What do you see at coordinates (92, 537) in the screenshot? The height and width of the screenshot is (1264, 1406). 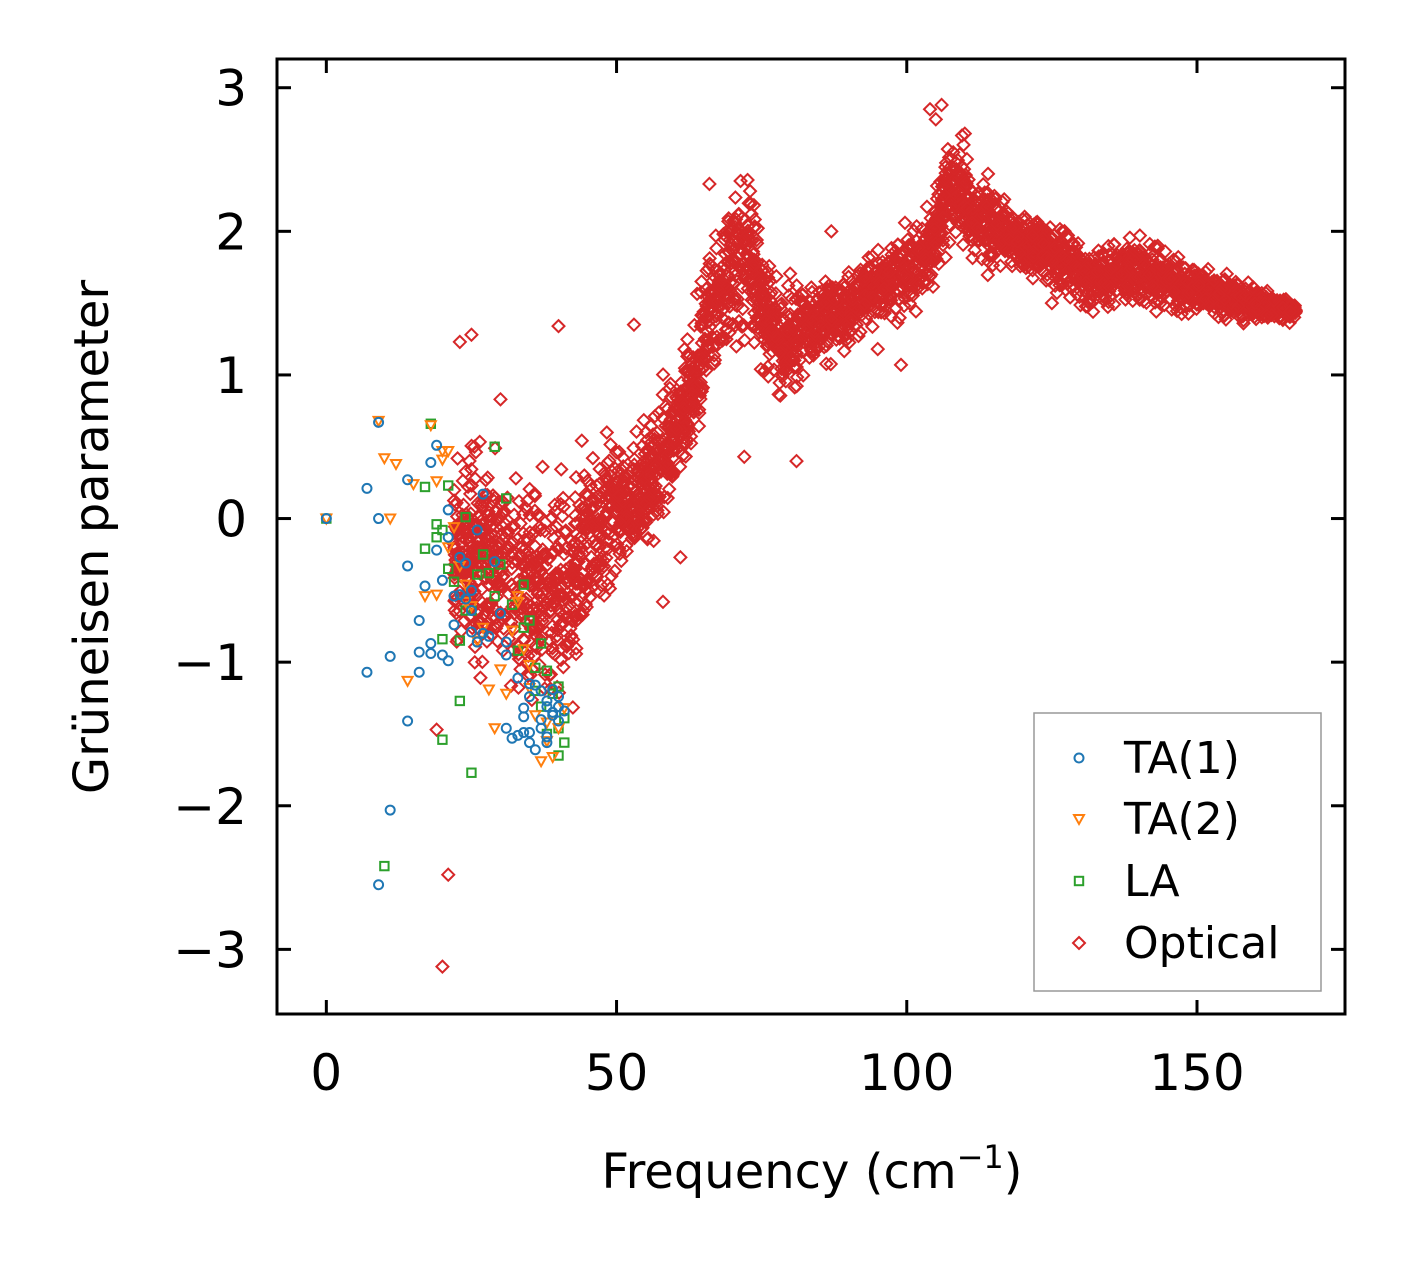 I see `y-axis-label: Grüneisen parameter` at bounding box center [92, 537].